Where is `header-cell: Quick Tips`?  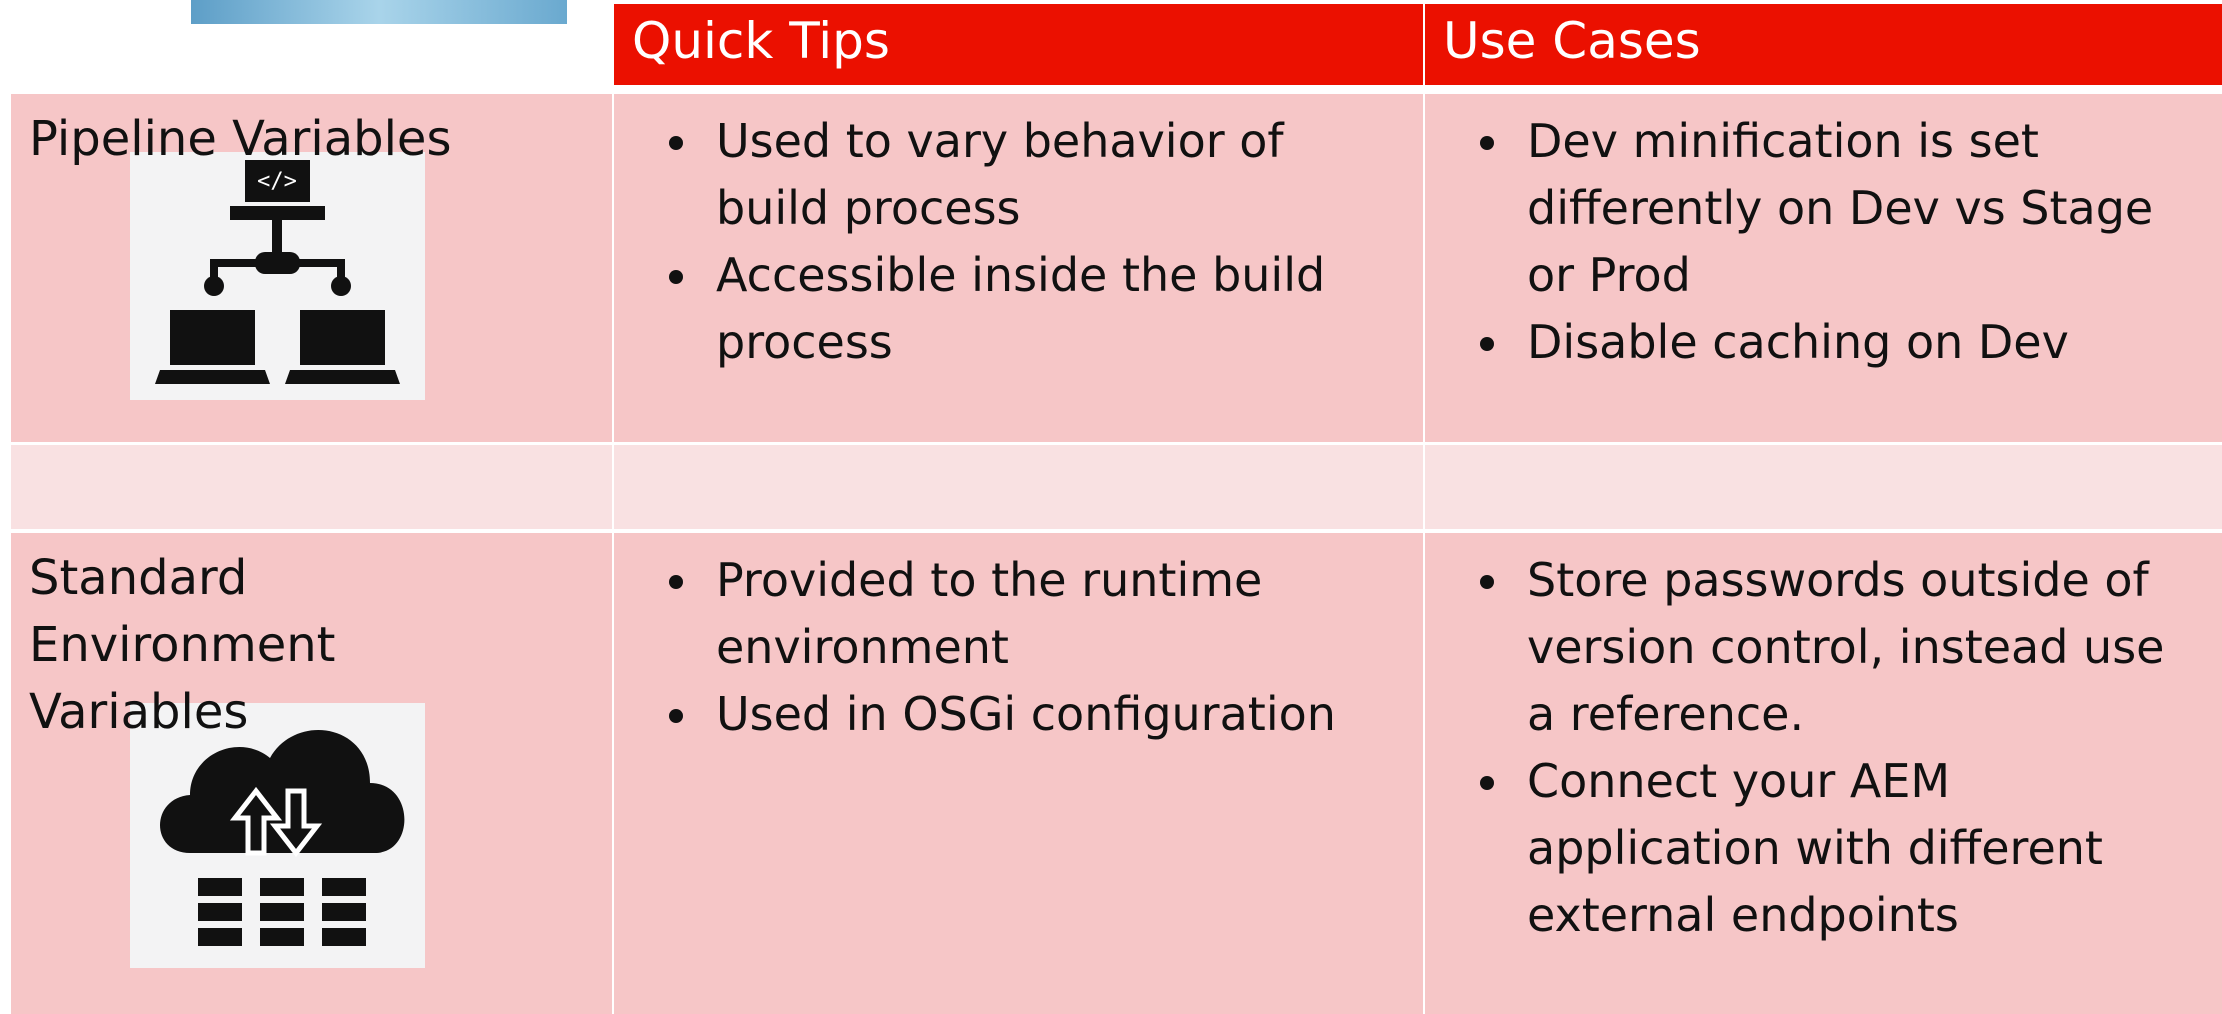 header-cell: Quick Tips is located at coordinates (1018, 44).